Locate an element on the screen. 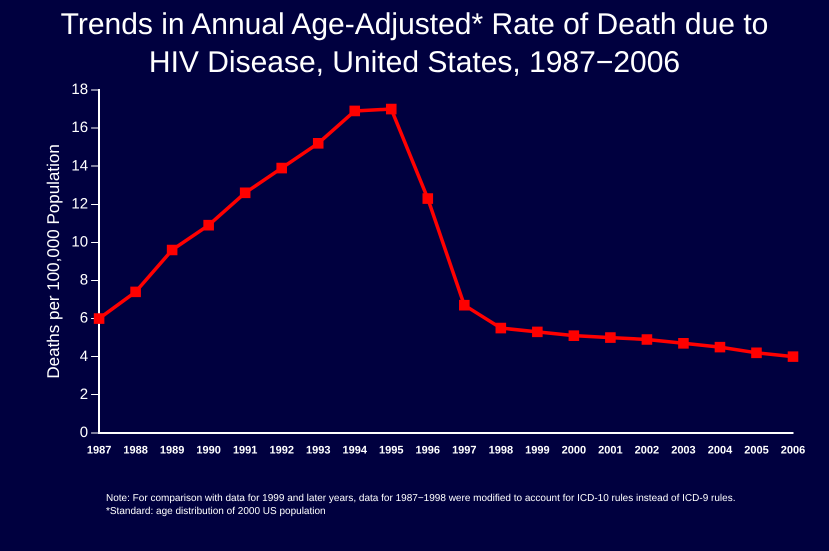  text: Note: For comparison with data for 1999 and later years, data for 1987−1998 were modified to account for ICD-10 rules instead of ICD-9 rules. is located at coordinates (421, 498).